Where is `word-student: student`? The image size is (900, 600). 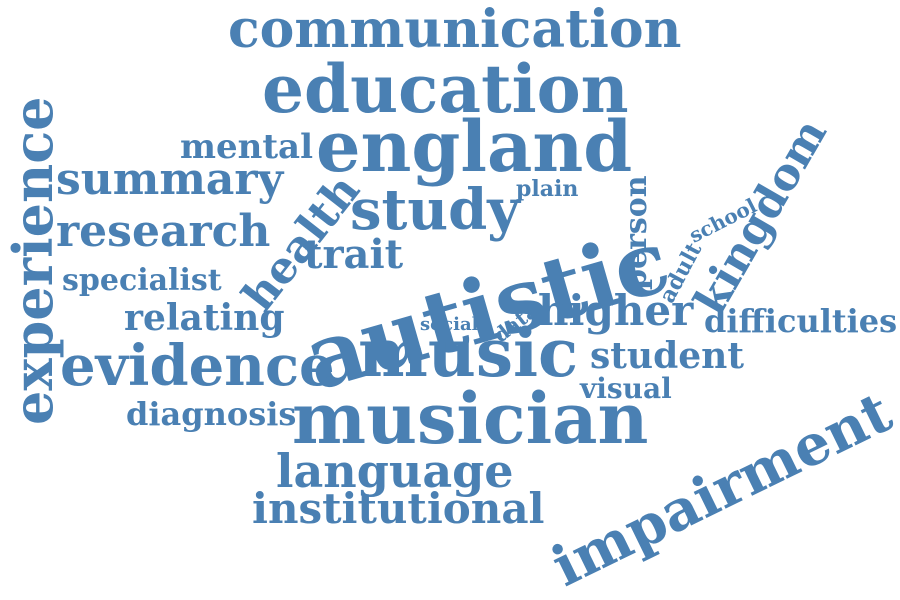 word-student: student is located at coordinates (667, 356).